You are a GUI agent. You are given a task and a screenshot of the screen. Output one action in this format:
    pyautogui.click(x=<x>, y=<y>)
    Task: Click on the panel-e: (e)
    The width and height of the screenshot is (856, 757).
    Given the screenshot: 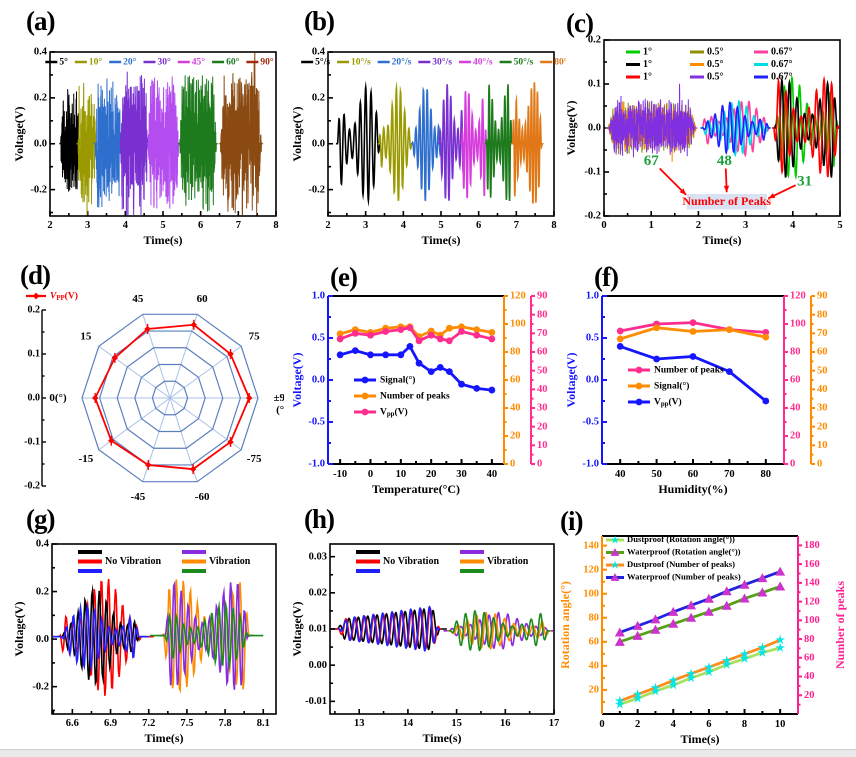 What is the action you would take?
    pyautogui.click(x=430, y=380)
    